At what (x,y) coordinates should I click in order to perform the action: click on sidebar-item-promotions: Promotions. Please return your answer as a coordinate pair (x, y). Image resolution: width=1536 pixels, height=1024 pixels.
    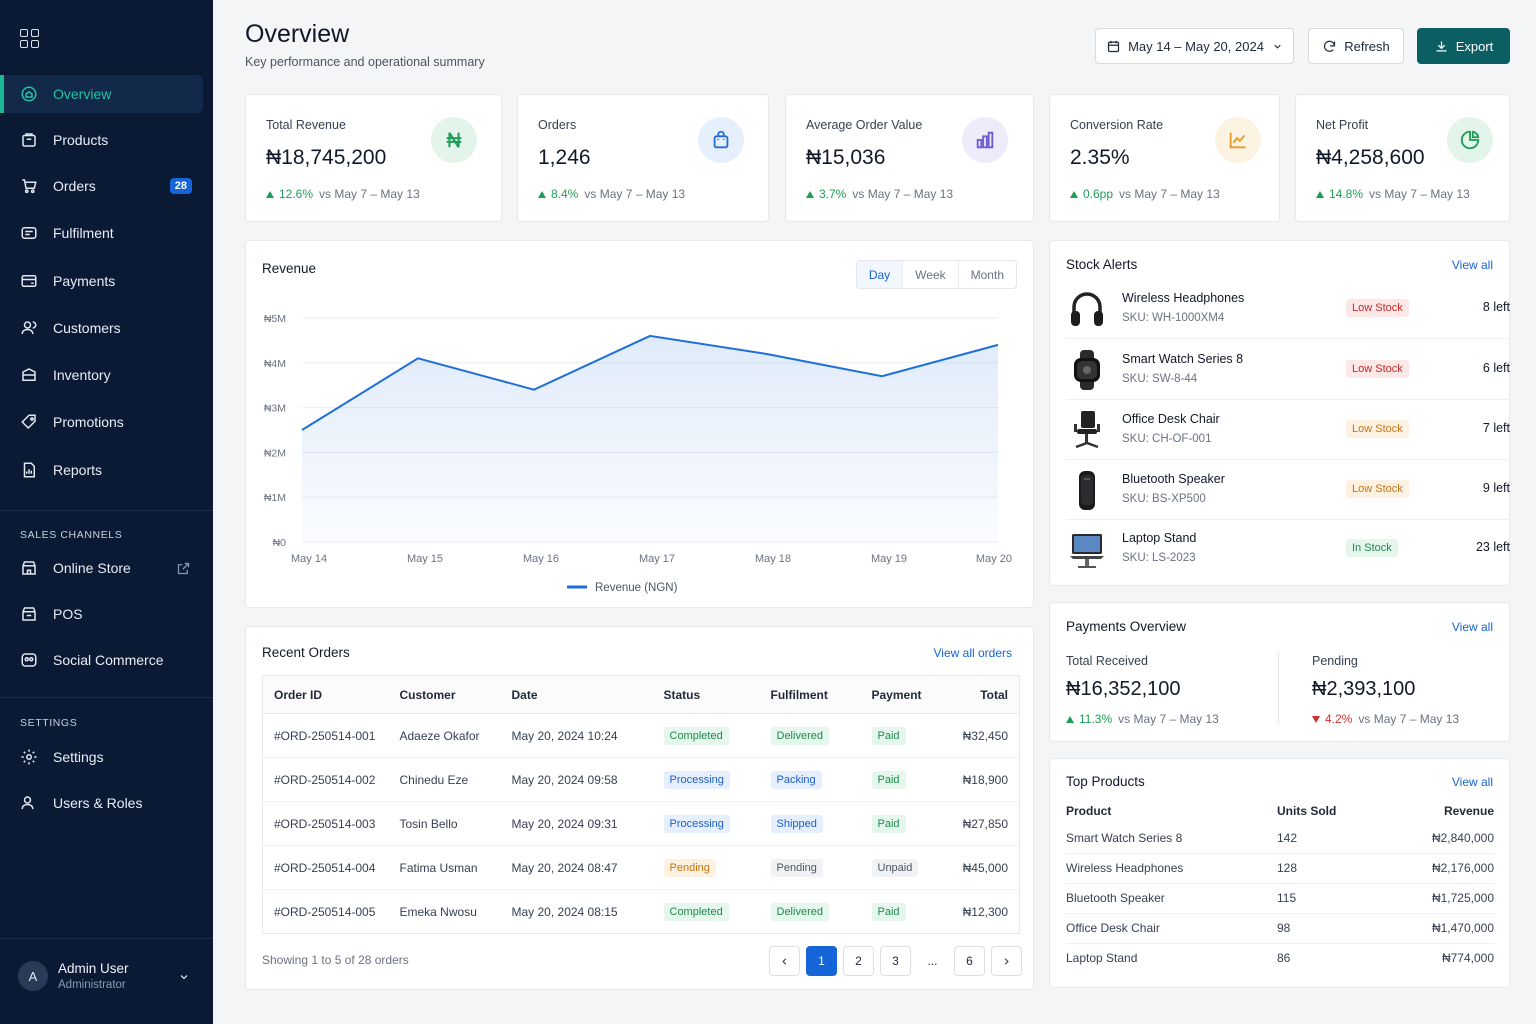
    Looking at the image, I should click on (106, 422).